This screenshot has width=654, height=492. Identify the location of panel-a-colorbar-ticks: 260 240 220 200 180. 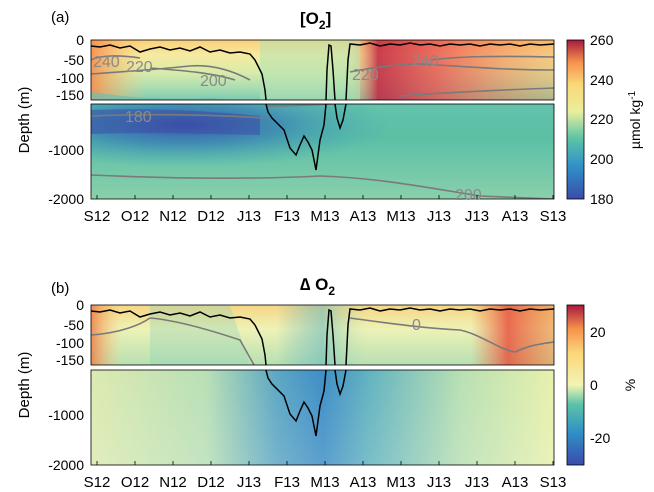
(602, 119).